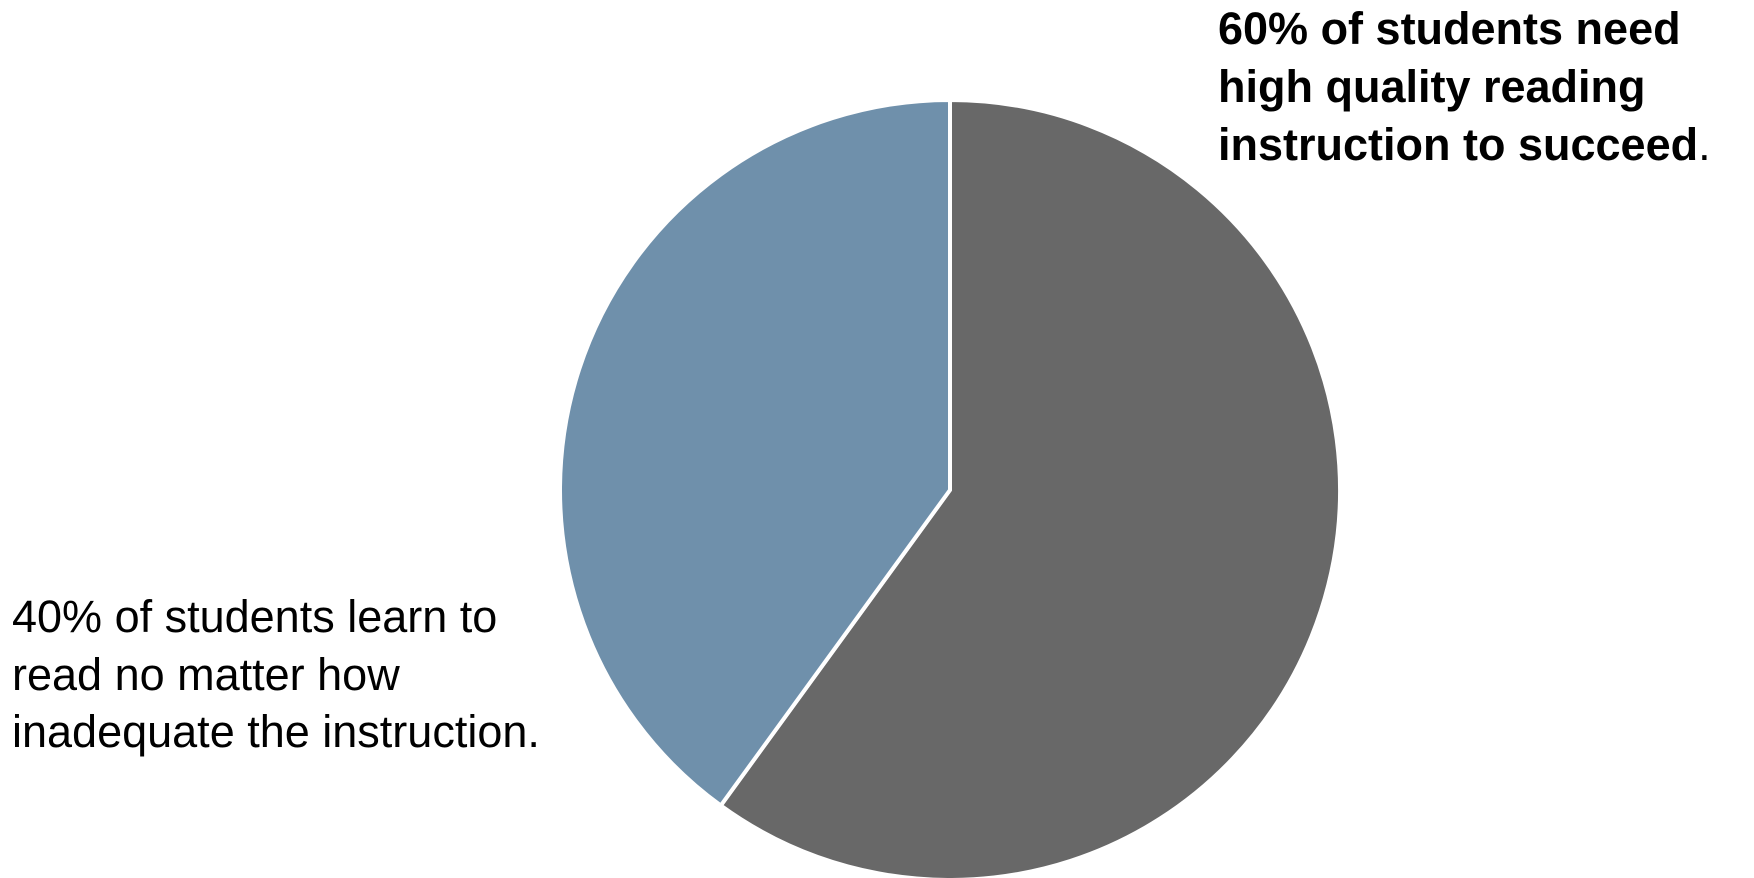 This screenshot has height=878, width=1754. What do you see at coordinates (1704, 144) in the screenshot?
I see `slice-label-60-period: .` at bounding box center [1704, 144].